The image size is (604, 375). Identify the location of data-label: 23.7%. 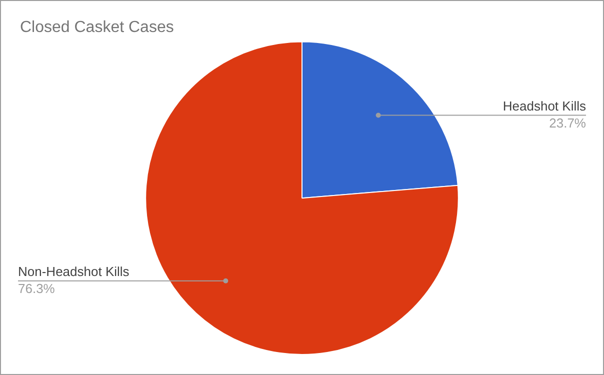
(567, 122).